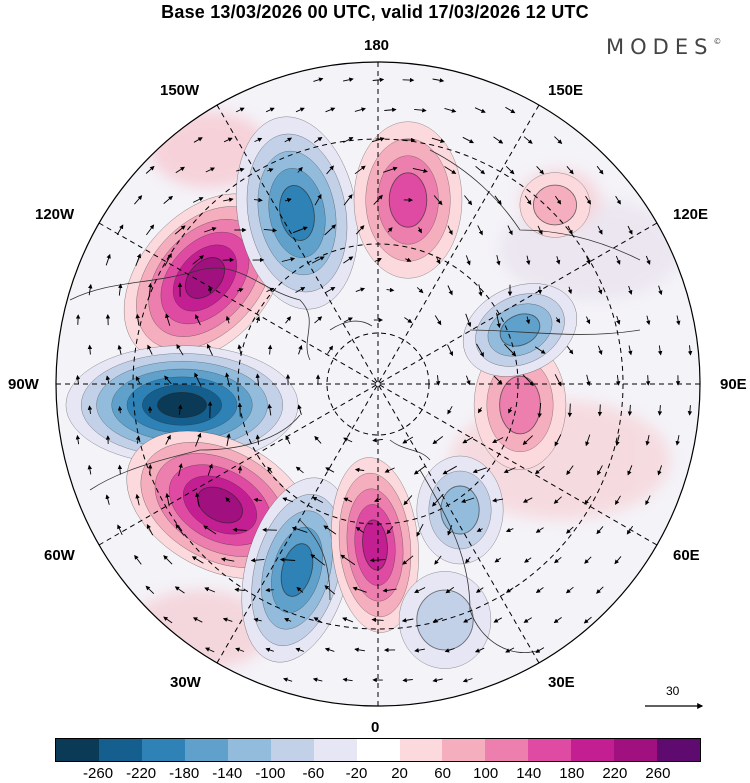  What do you see at coordinates (658, 773) in the screenshot?
I see `colorbar-tick-label: 260` at bounding box center [658, 773].